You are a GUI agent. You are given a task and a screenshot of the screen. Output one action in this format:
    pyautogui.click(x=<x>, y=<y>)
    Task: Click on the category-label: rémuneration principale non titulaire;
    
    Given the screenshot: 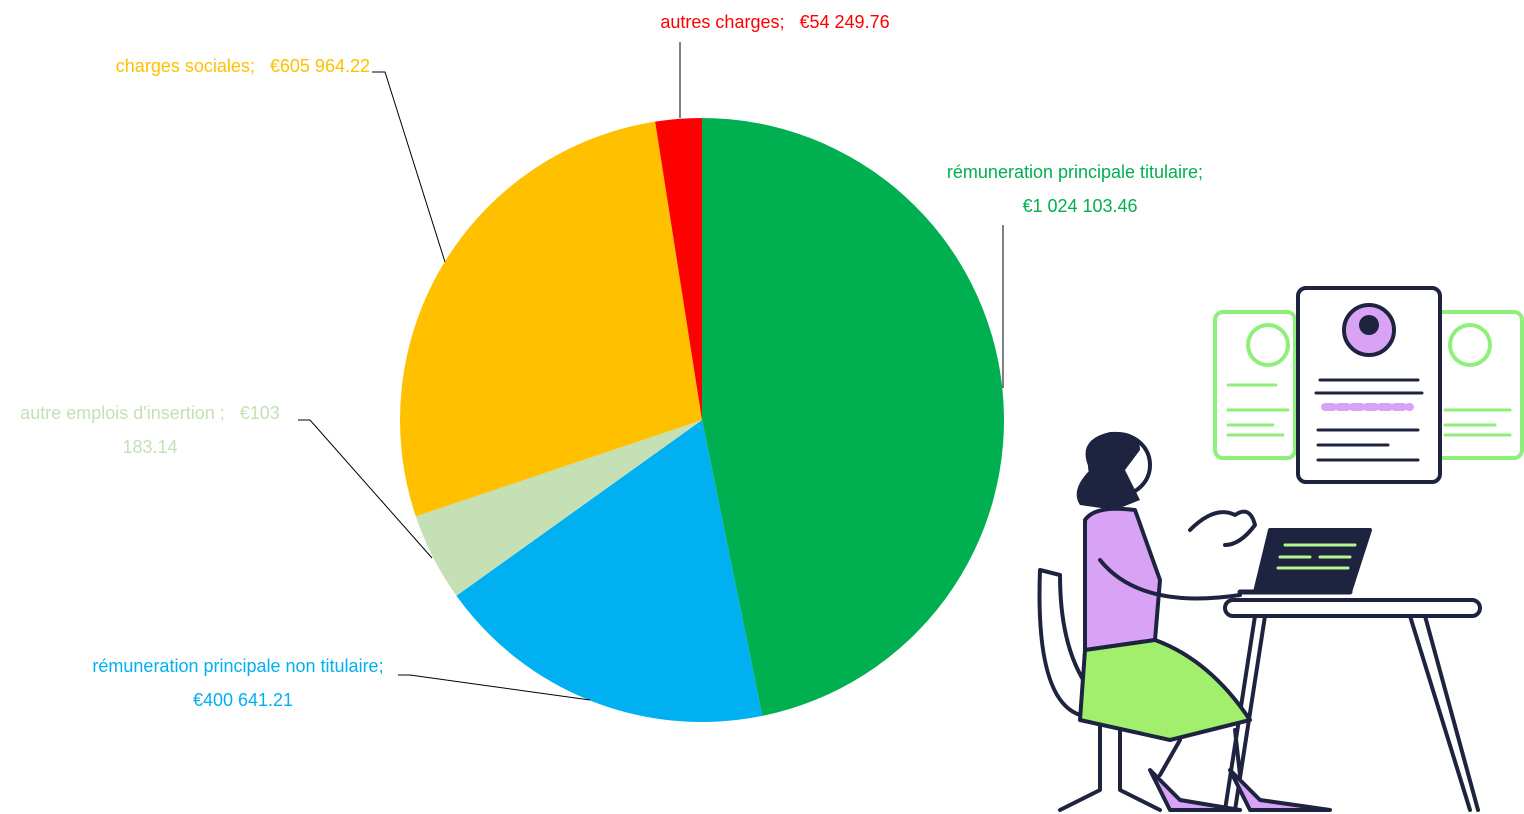 What is the action you would take?
    pyautogui.click(x=238, y=666)
    